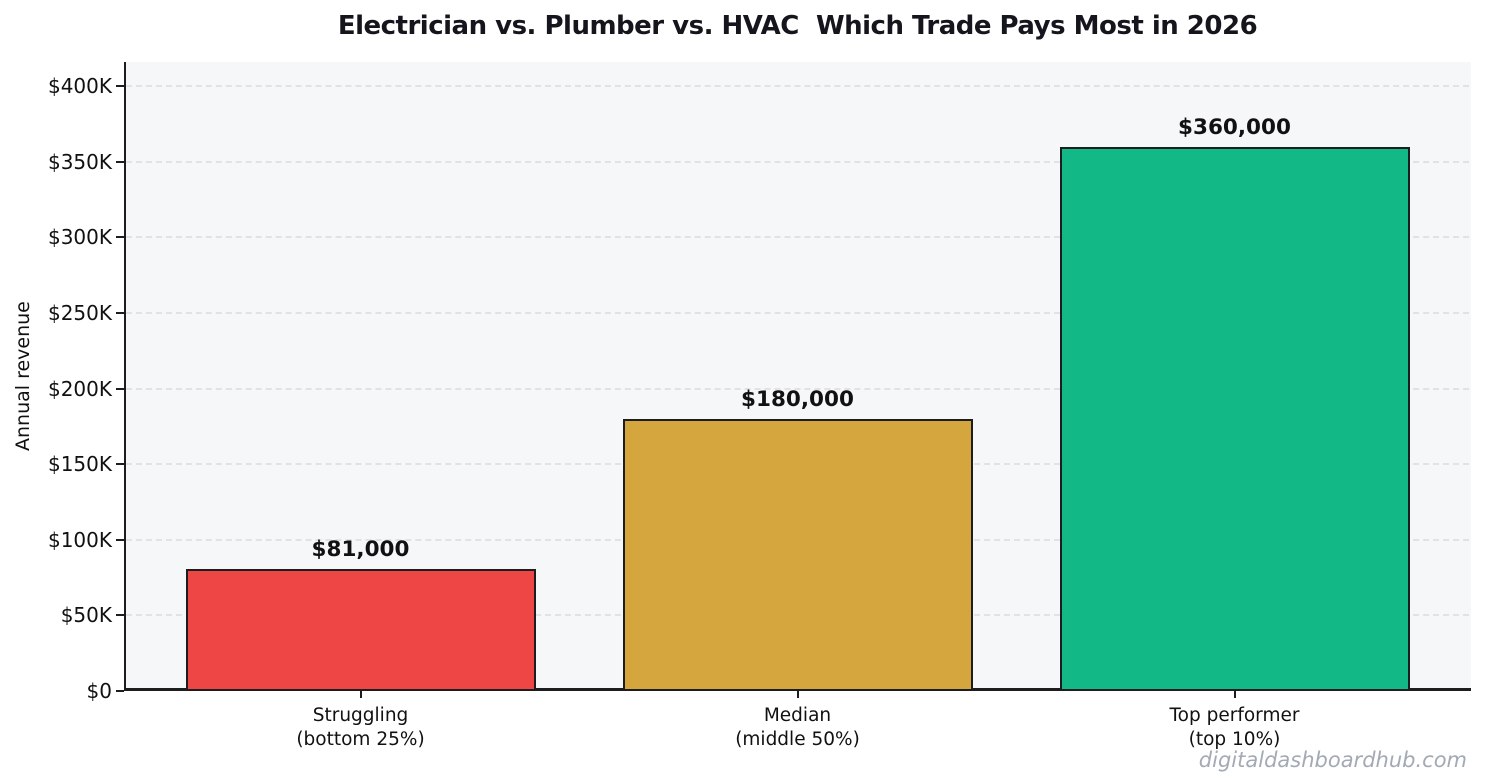 Image resolution: width=1492 pixels, height=783 pixels. I want to click on bar-value-label-median: $180,000, so click(797, 399).